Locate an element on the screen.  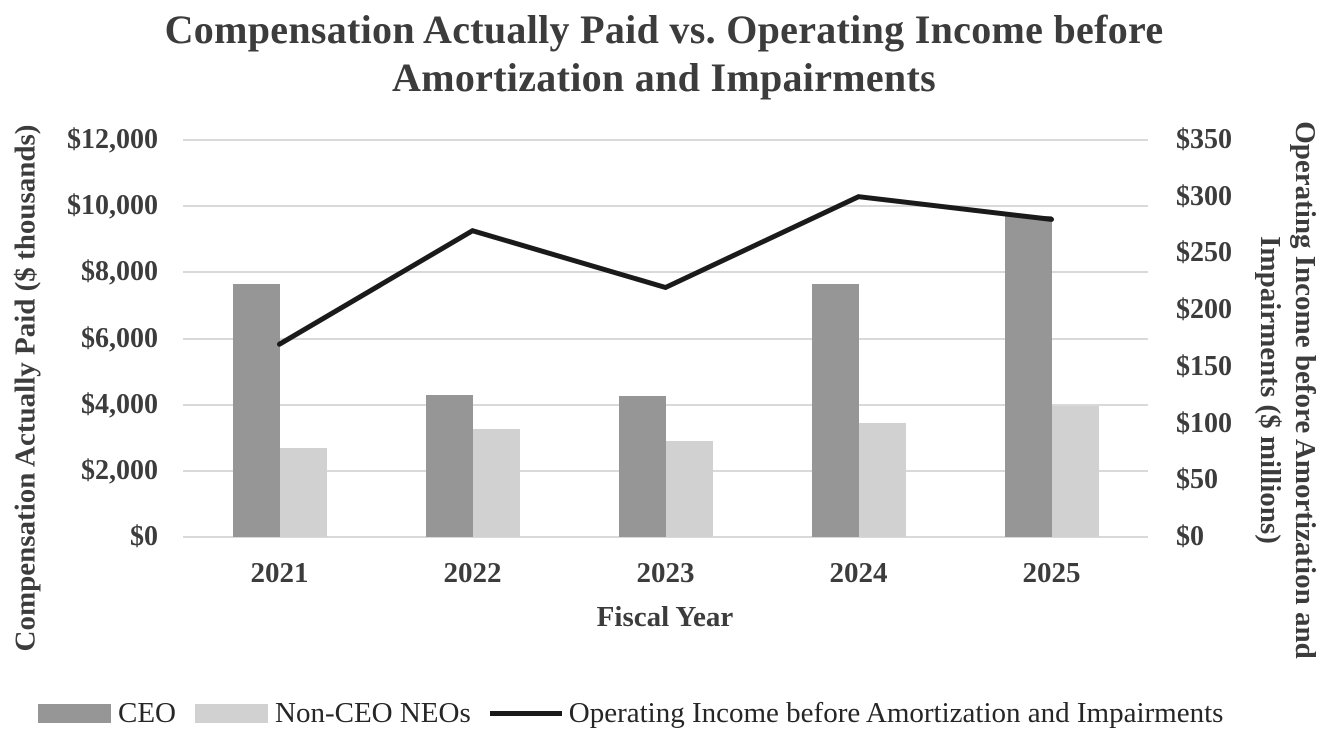
right-axis-tick-label: $0 is located at coordinates (1190, 536).